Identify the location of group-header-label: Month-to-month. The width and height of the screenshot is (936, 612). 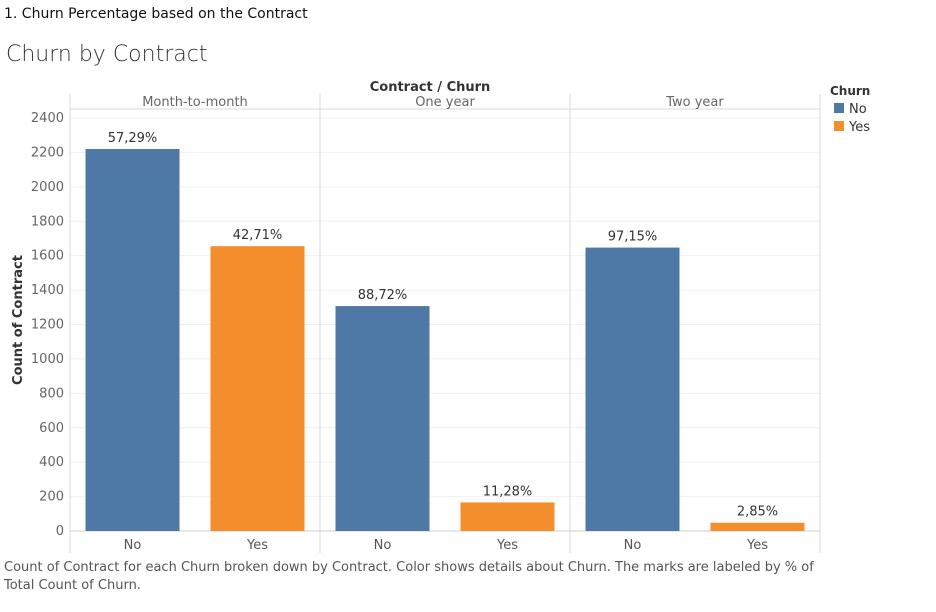
(195, 102).